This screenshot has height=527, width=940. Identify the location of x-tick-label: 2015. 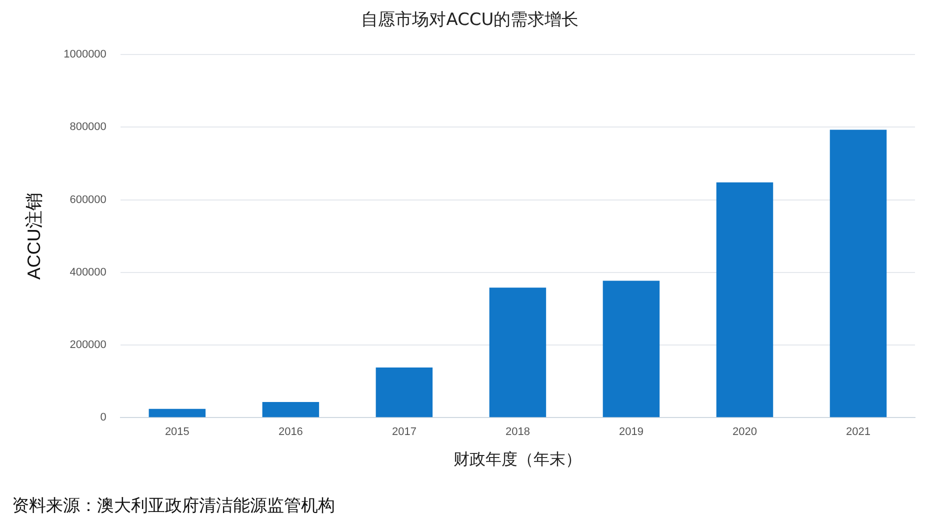
(177, 432).